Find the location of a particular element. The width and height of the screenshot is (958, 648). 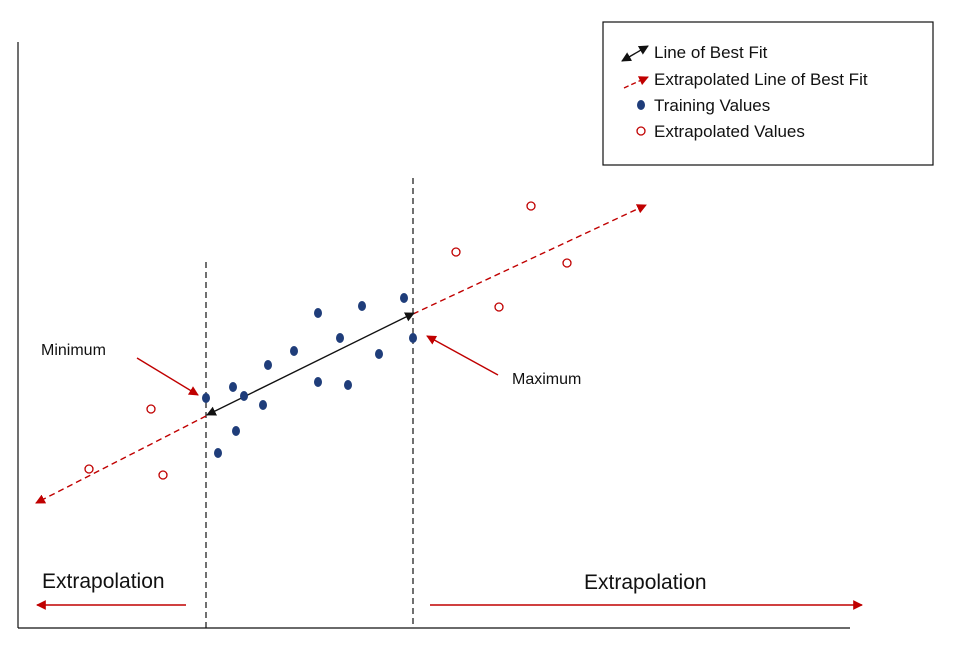

line-of-best-fit is located at coordinates (310, 364).